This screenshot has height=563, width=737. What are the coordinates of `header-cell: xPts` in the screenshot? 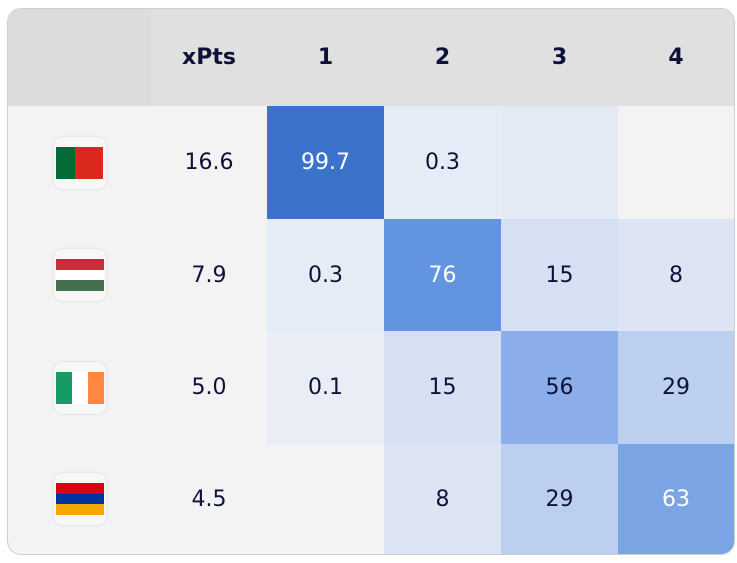 It's located at (209, 57).